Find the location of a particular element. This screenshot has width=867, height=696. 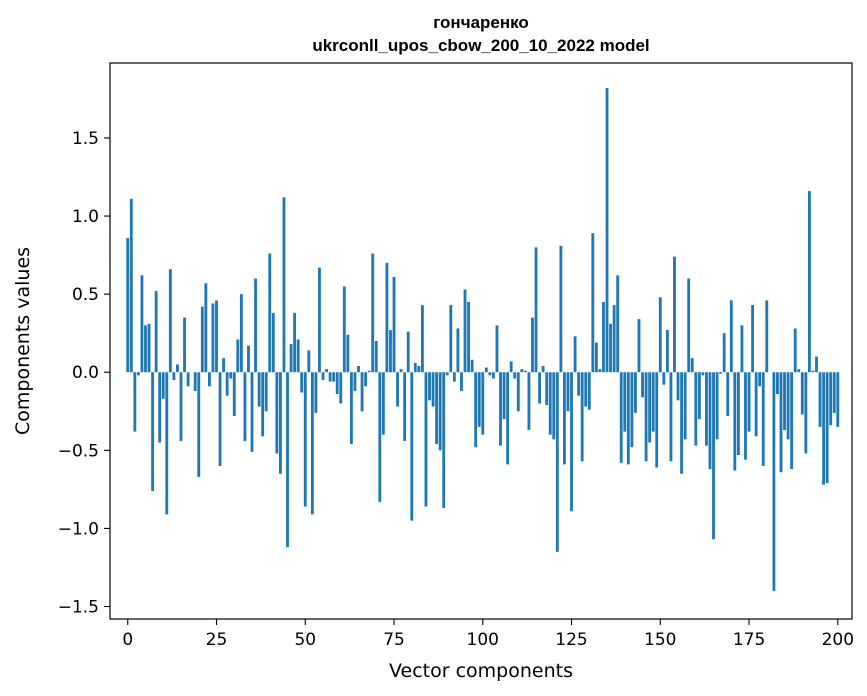

chart-title: гончаренко is located at coordinates (481, 22).